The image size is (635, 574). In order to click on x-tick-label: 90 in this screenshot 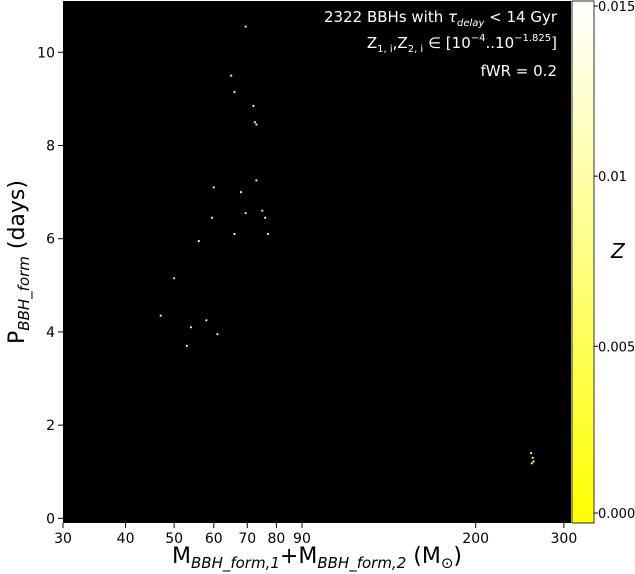, I will do `click(302, 539)`.